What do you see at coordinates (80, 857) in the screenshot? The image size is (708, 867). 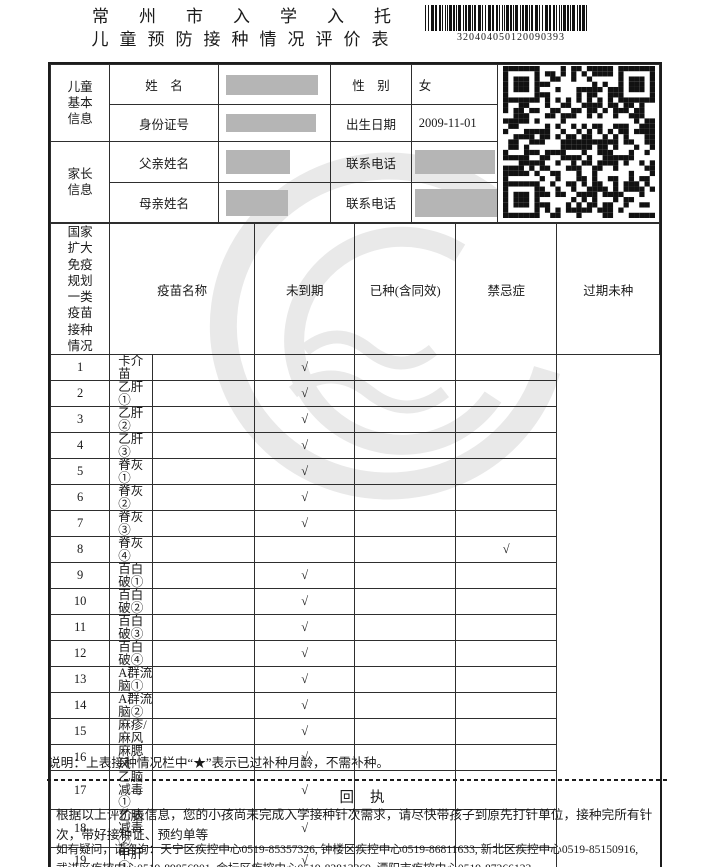 I see `row-number: 19` at bounding box center [80, 857].